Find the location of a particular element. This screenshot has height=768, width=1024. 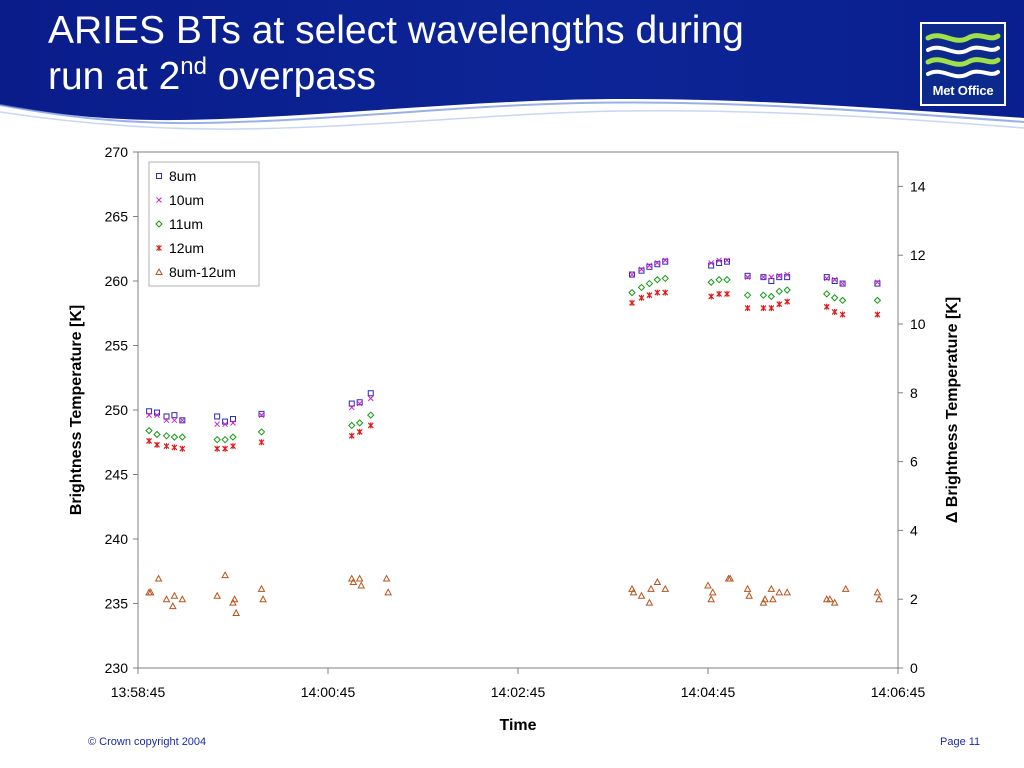

y-tick-label: 230 is located at coordinates (117, 668).